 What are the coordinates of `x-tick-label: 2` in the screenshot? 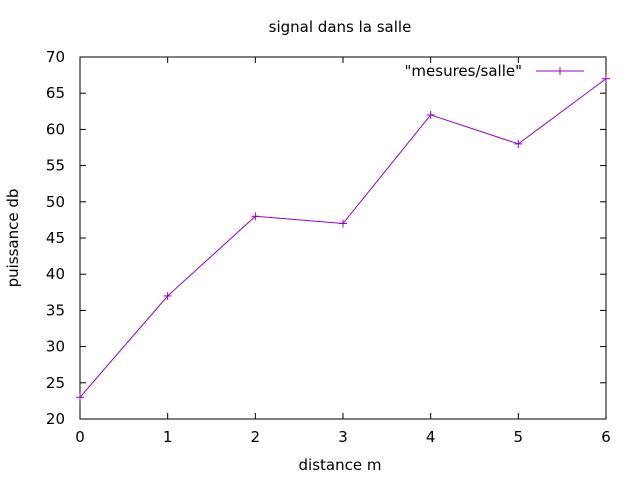 It's located at (256, 437).